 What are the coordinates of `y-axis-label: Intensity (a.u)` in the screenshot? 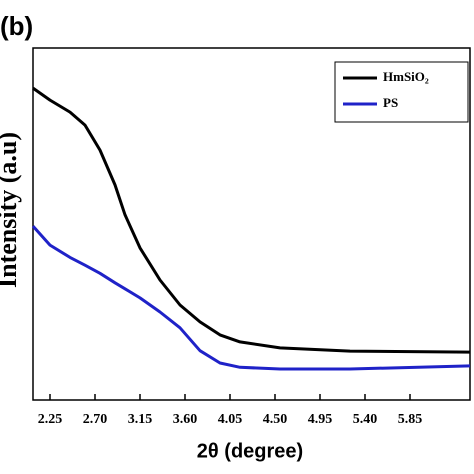 It's located at (11, 210).